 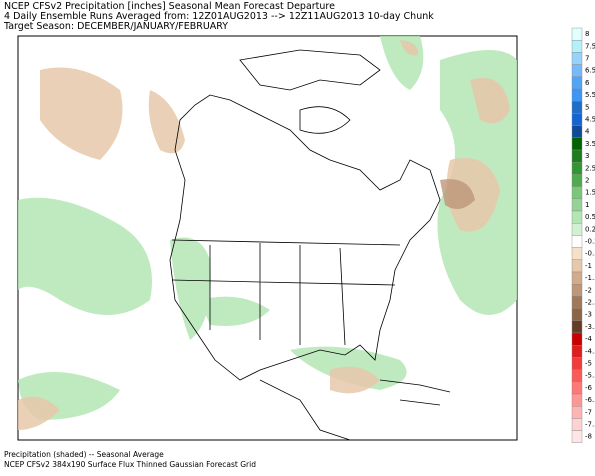 I want to click on colorbar-label: 0.5, so click(x=590, y=217).